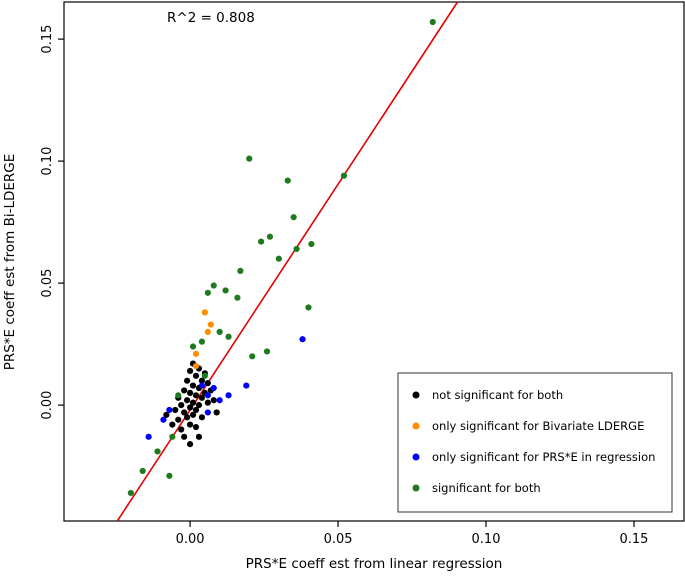  I want to click on x-tick-label: 0.05, so click(338, 539).